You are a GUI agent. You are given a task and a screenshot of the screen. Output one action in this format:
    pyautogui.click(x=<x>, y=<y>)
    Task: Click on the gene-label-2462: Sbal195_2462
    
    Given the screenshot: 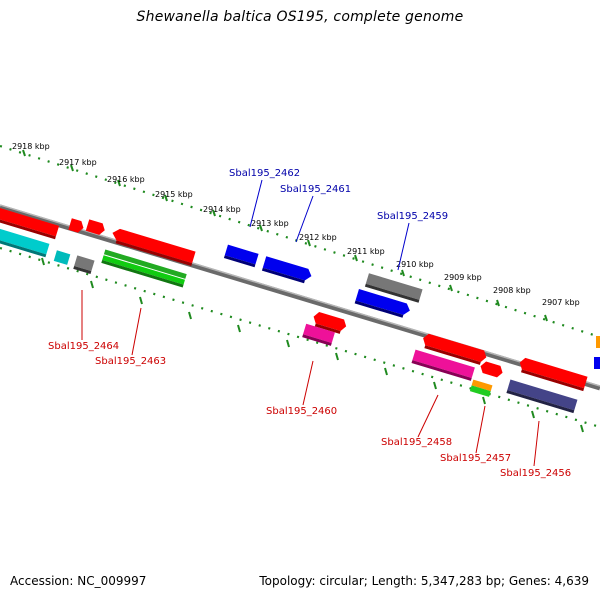 What is the action you would take?
    pyautogui.click(x=264, y=173)
    